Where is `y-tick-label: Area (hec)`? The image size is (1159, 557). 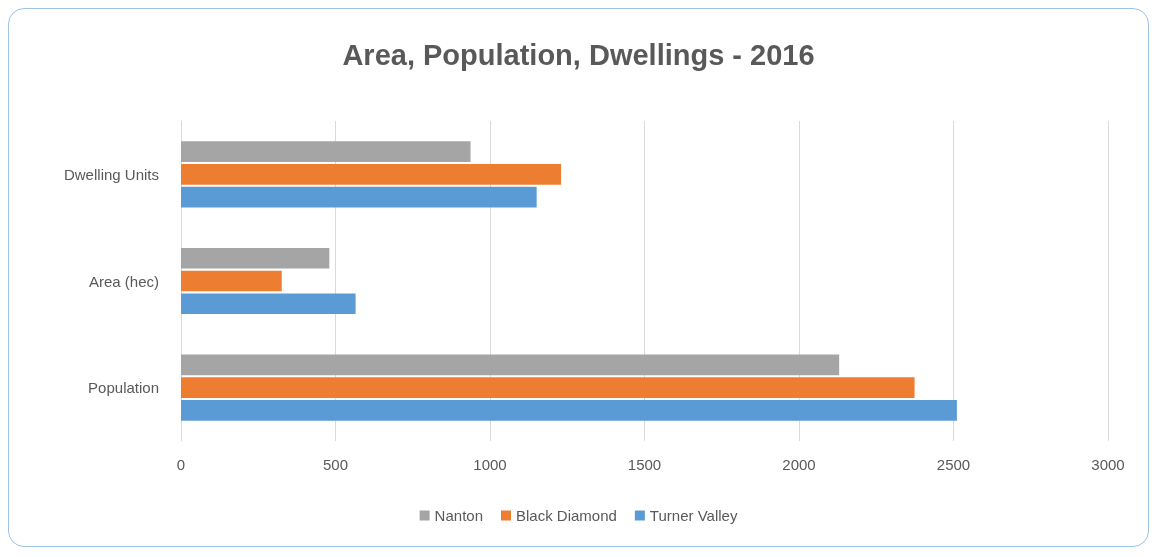
y-tick-label: Area (hec) is located at coordinates (123, 281).